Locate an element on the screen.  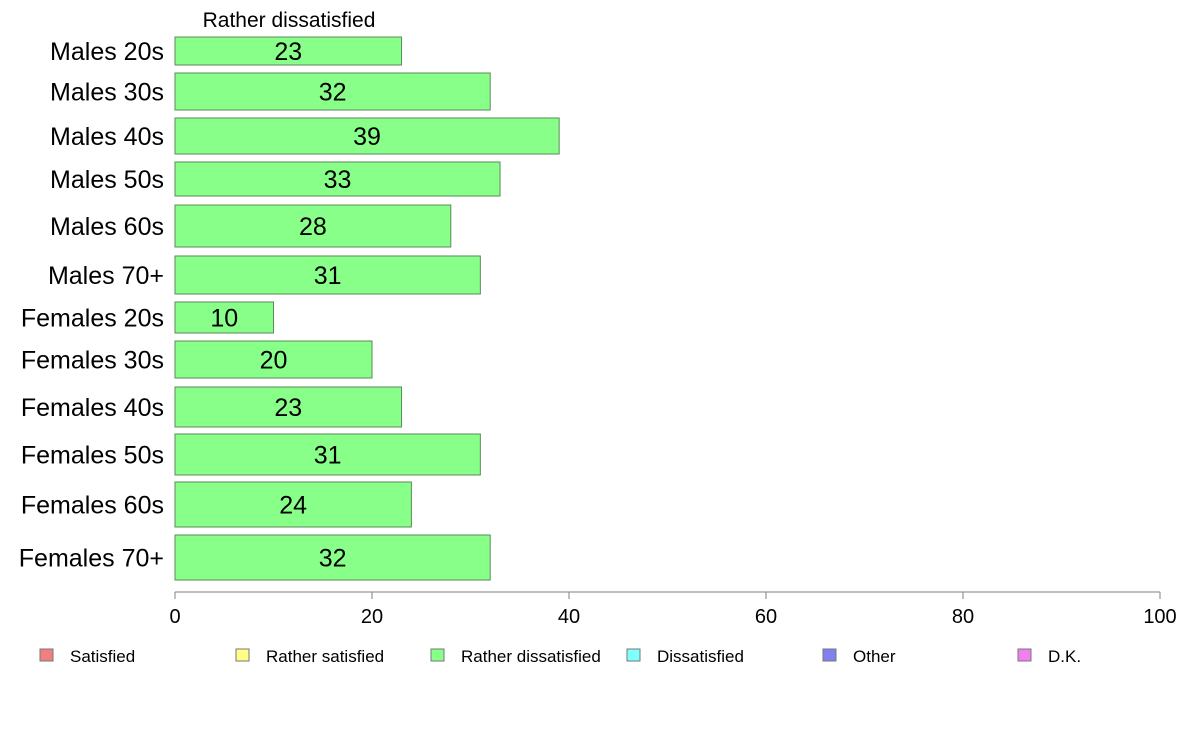
category-label: Females 30s is located at coordinates (92, 361).